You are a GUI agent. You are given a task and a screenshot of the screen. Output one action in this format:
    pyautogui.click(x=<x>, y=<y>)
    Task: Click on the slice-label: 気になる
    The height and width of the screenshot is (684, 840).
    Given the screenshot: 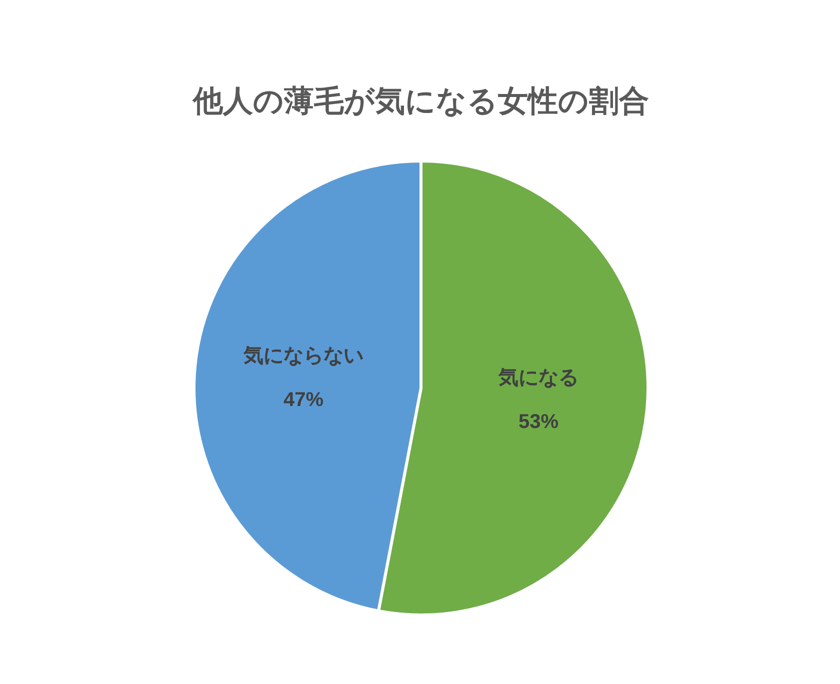 What is the action you would take?
    pyautogui.click(x=538, y=378)
    